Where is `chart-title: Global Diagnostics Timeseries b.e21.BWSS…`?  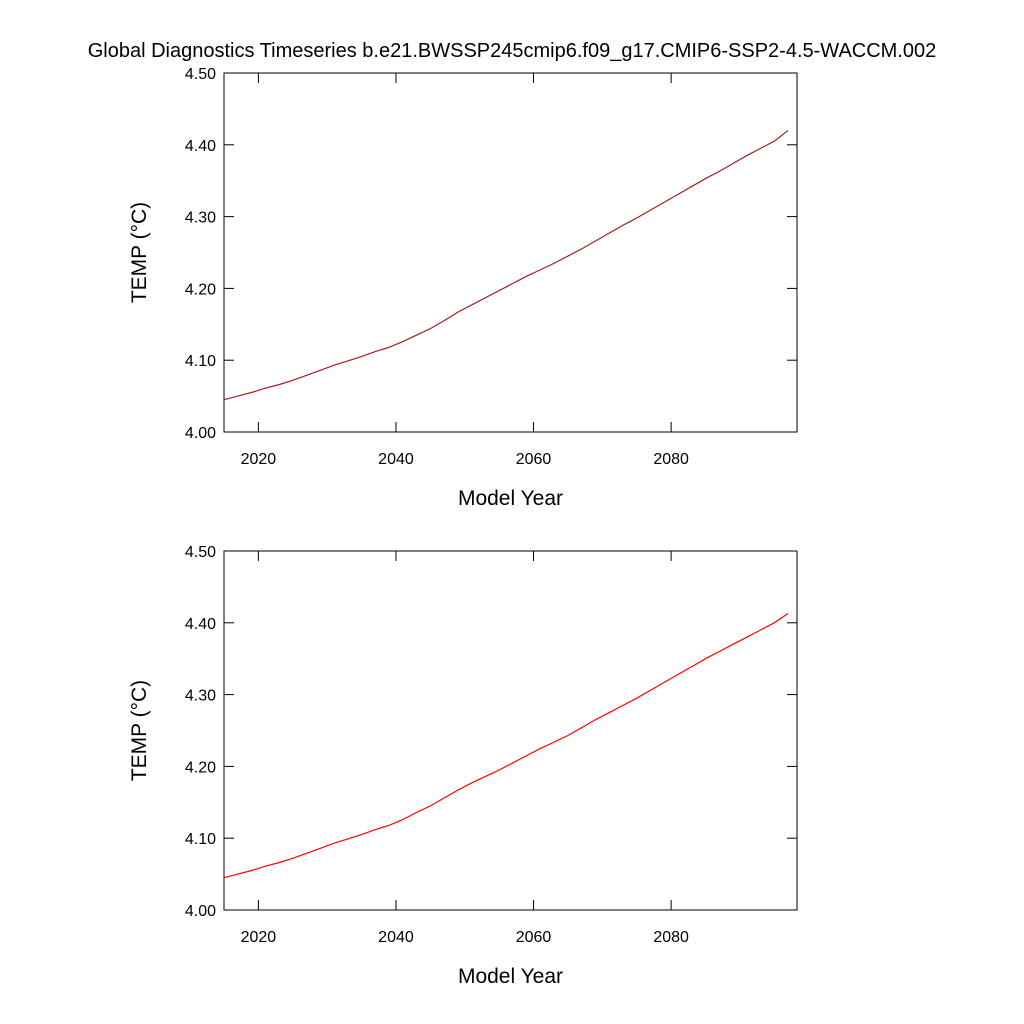
chart-title: Global Diagnostics Timeseries b.e21.BWSS… is located at coordinates (512, 51).